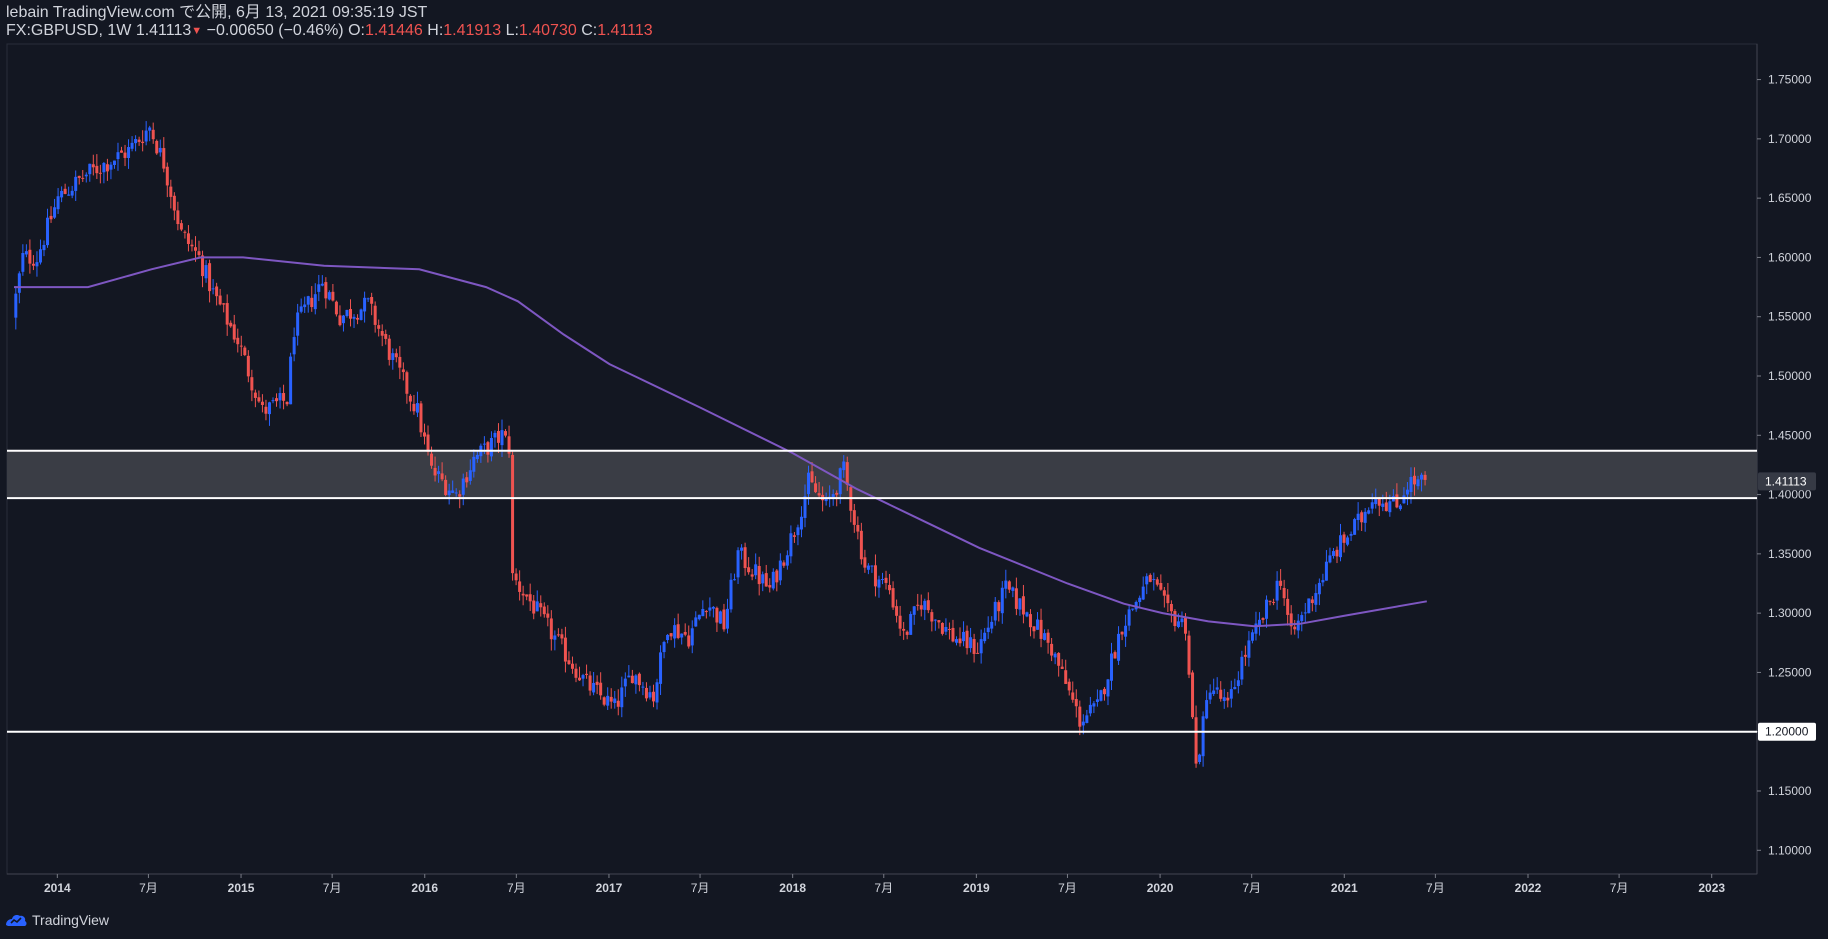 The image size is (1828, 939). Describe the element at coordinates (71, 920) in the screenshot. I see `brand-label: TradingView` at that location.